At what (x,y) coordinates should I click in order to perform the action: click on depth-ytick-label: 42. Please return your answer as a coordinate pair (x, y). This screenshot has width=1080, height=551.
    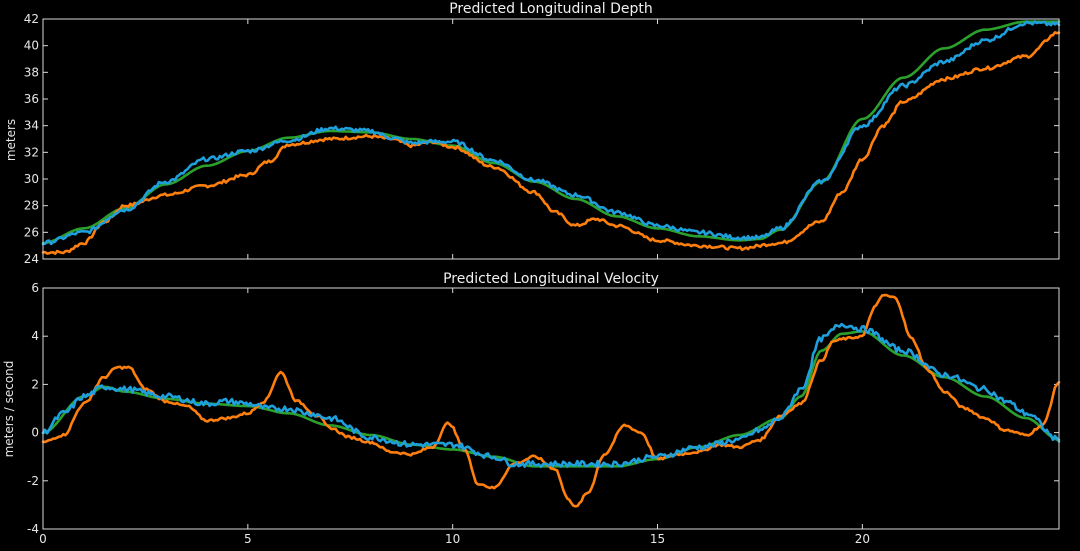
    Looking at the image, I should click on (31, 19).